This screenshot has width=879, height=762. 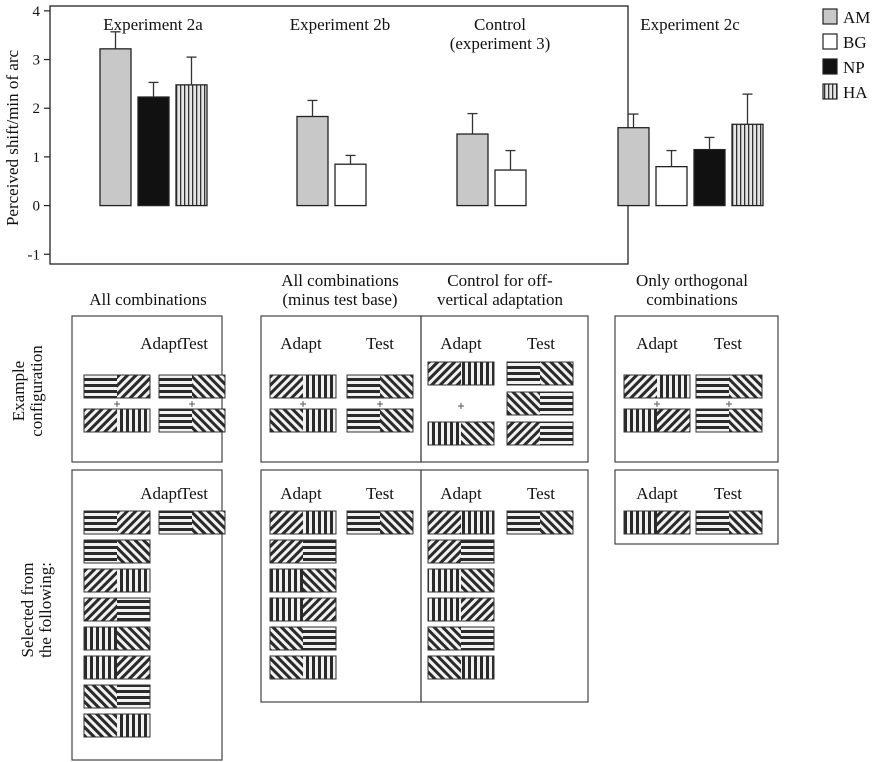 What do you see at coordinates (340, 24) in the screenshot?
I see `group-label: Experiment 2b` at bounding box center [340, 24].